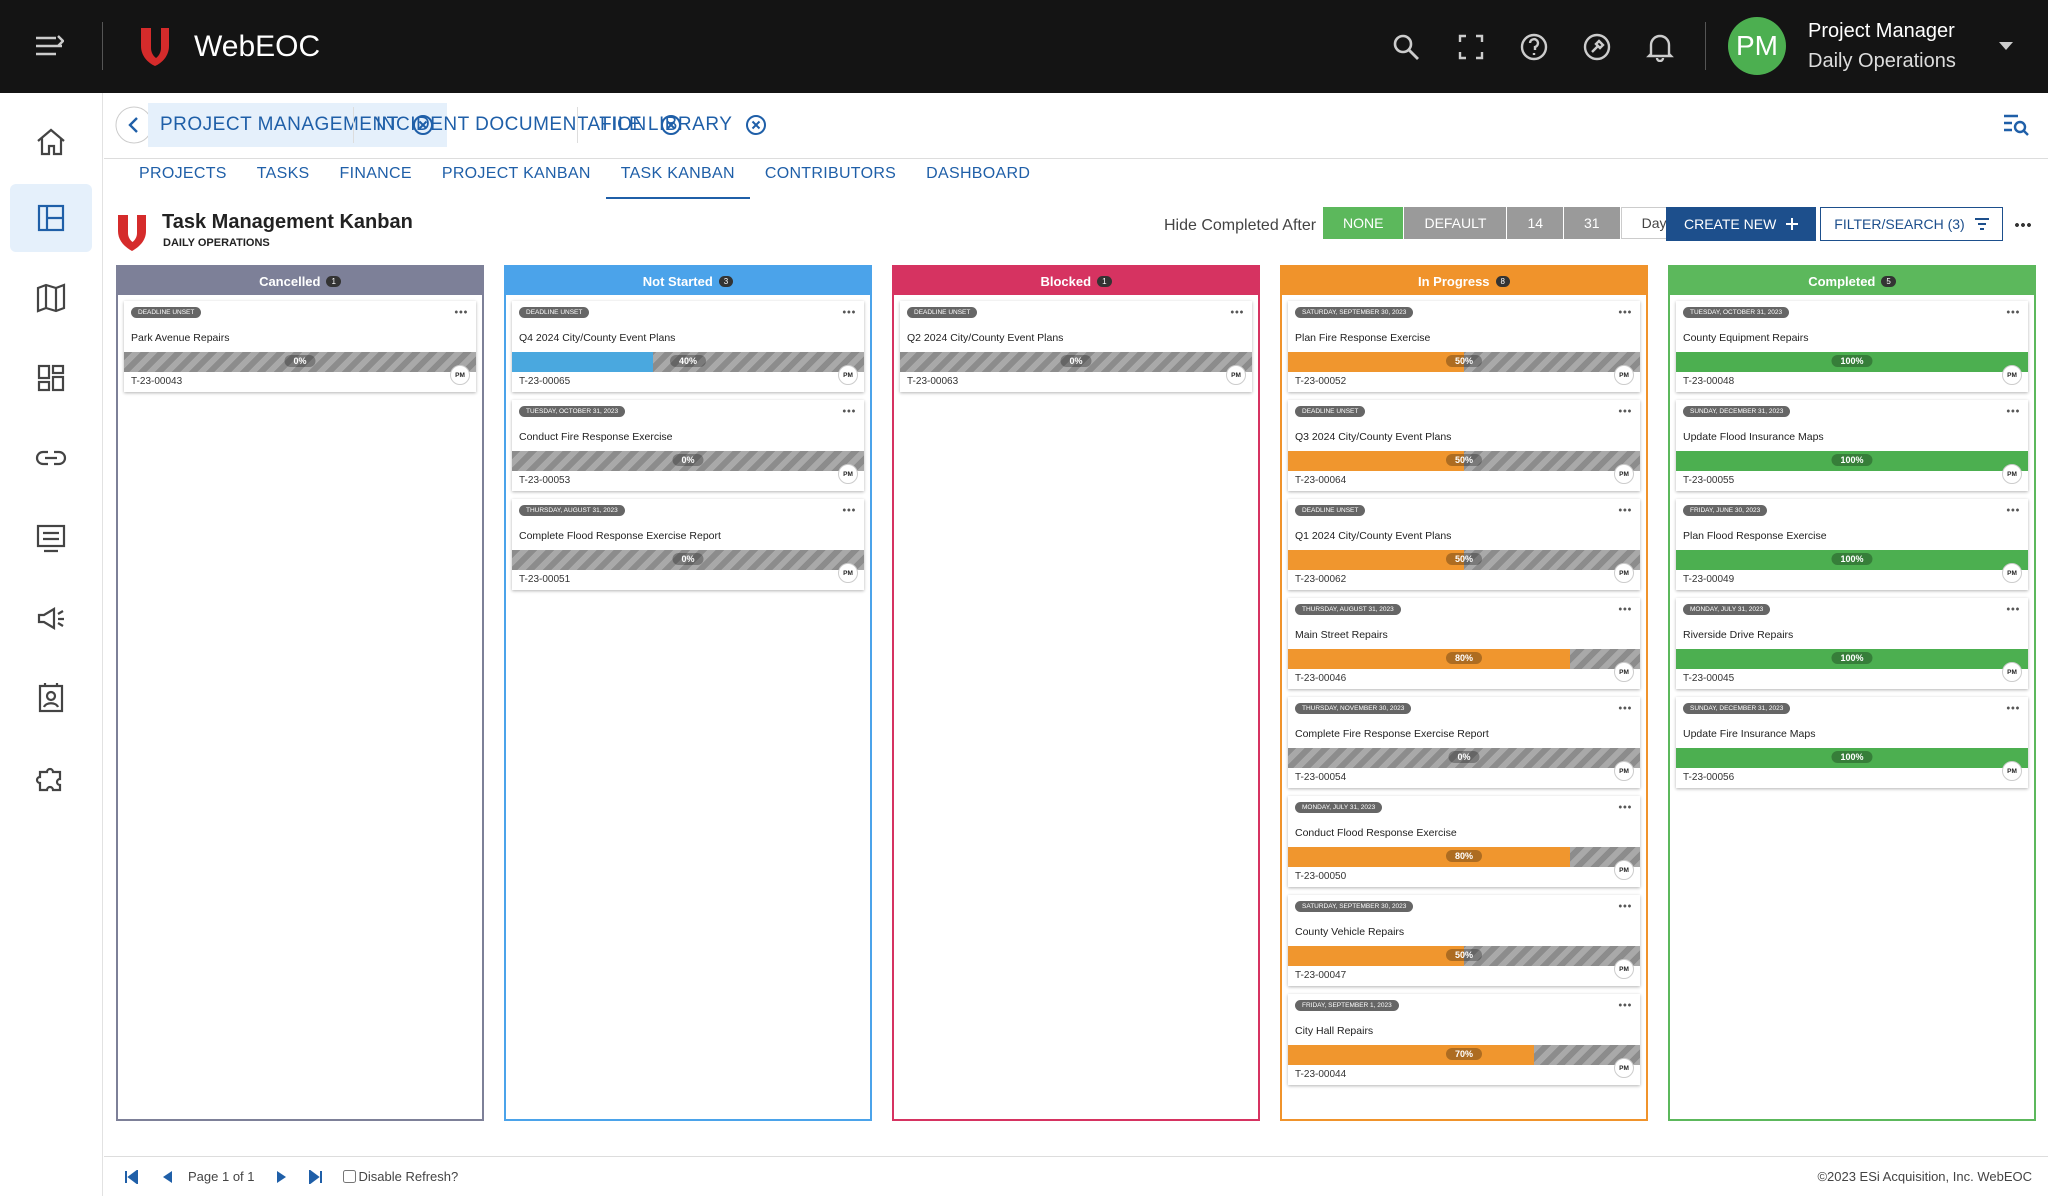 The width and height of the screenshot is (2048, 1196). Describe the element at coordinates (830, 173) in the screenshot. I see `sub-nav-item: CONTRIBUTORS` at that location.